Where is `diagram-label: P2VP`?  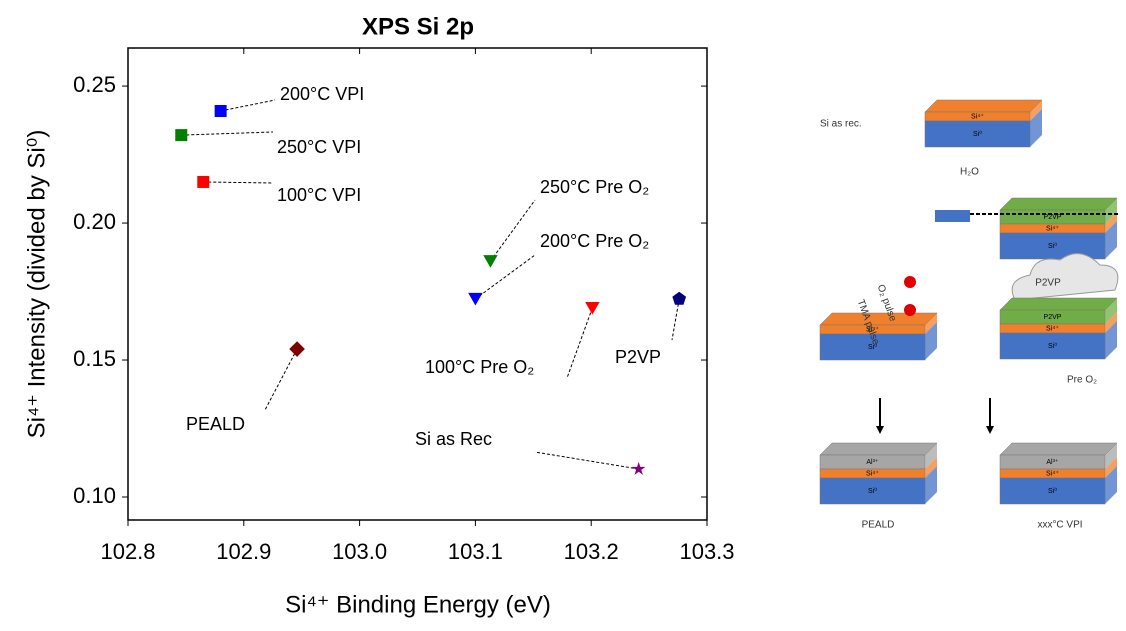
diagram-label: P2VP is located at coordinates (1048, 283).